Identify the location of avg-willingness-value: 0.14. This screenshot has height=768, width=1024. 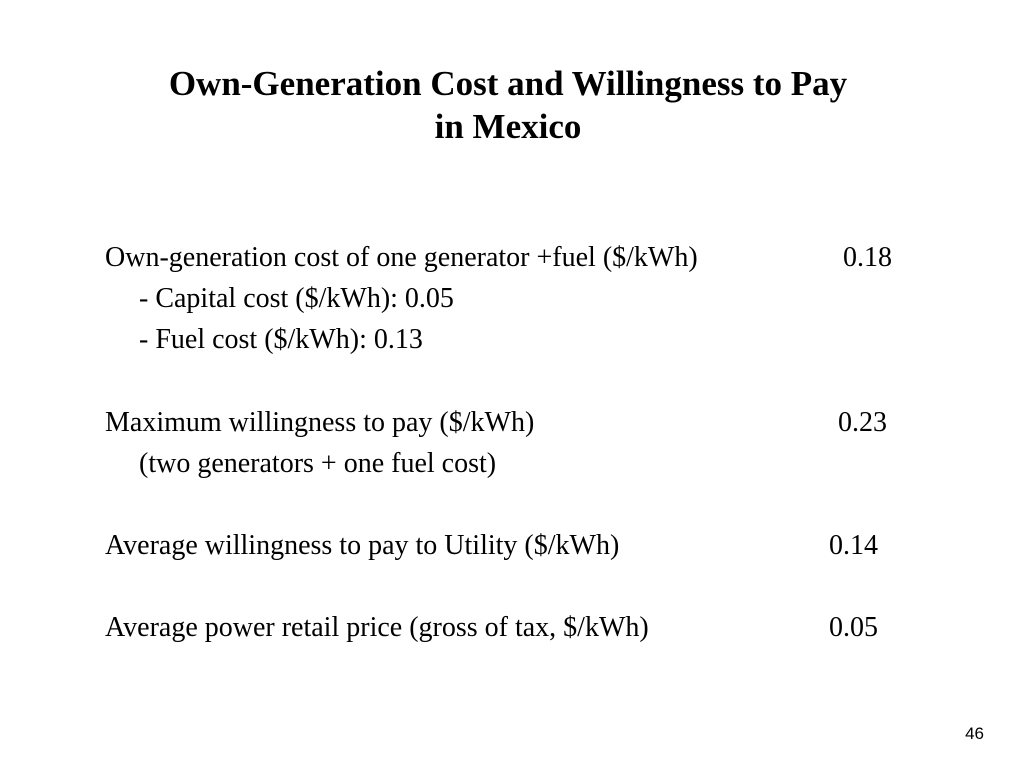
(853, 545).